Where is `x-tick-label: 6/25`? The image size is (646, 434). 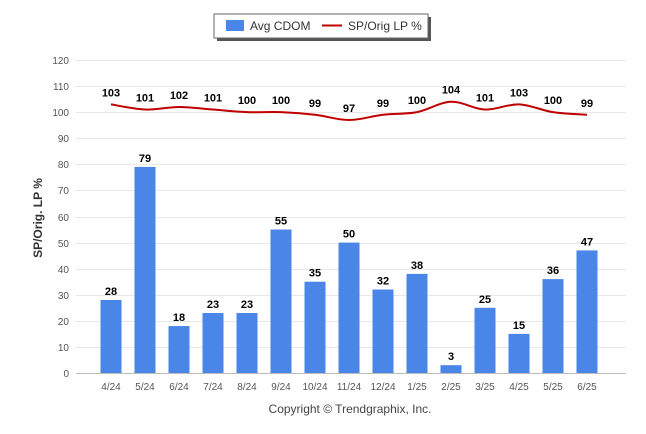 x-tick-label: 6/25 is located at coordinates (587, 387).